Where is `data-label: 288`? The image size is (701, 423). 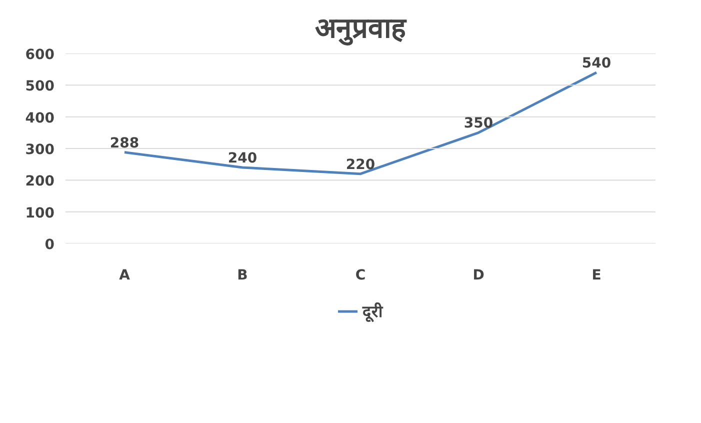 data-label: 288 is located at coordinates (125, 143).